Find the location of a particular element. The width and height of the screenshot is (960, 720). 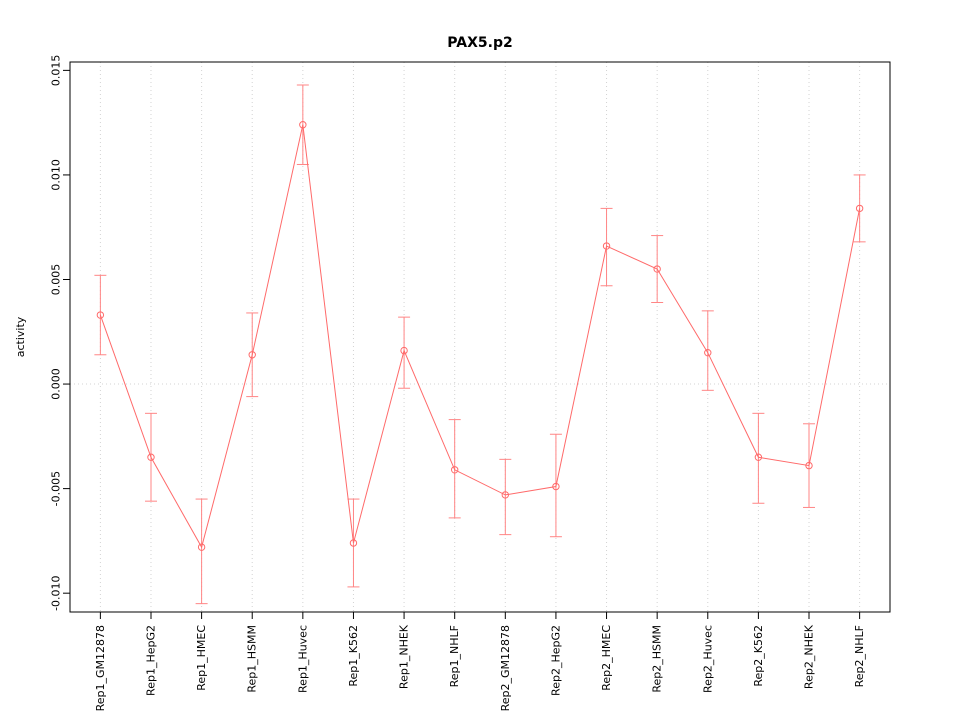

x-tick-label: Rep1_HMEC is located at coordinates (201, 658).